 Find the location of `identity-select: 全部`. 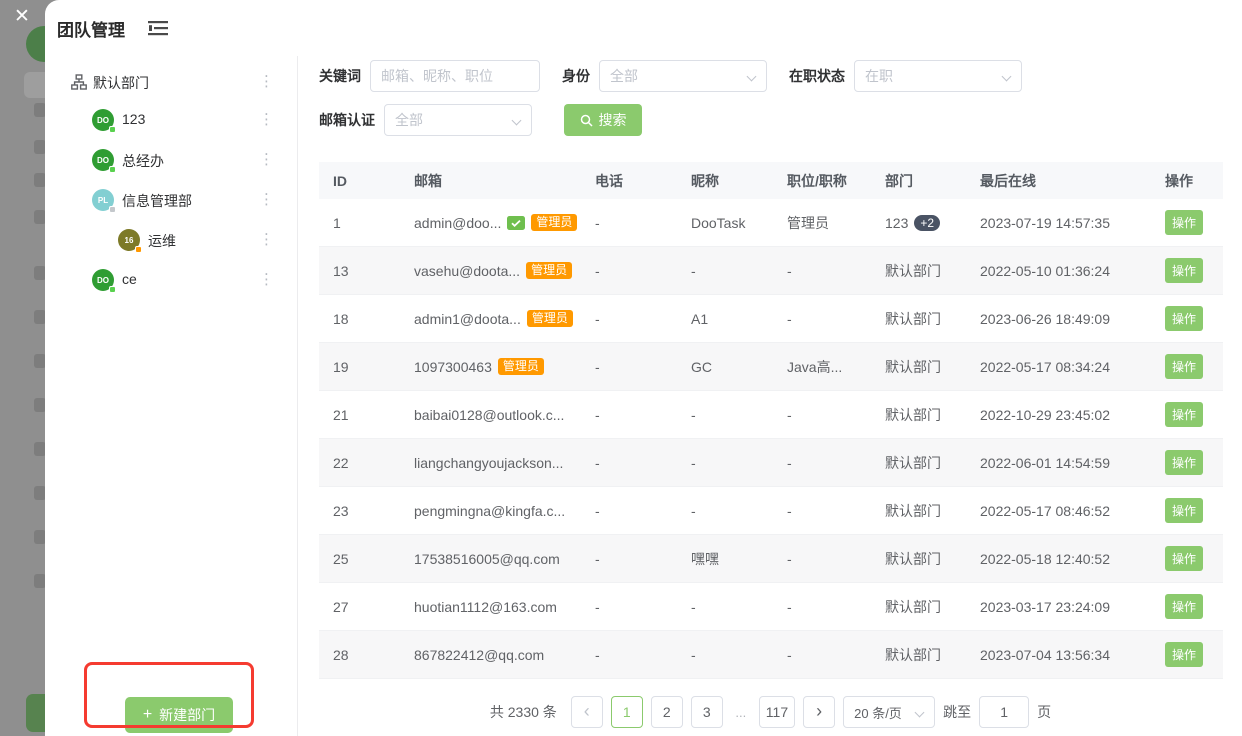

identity-select: 全部 is located at coordinates (683, 76).